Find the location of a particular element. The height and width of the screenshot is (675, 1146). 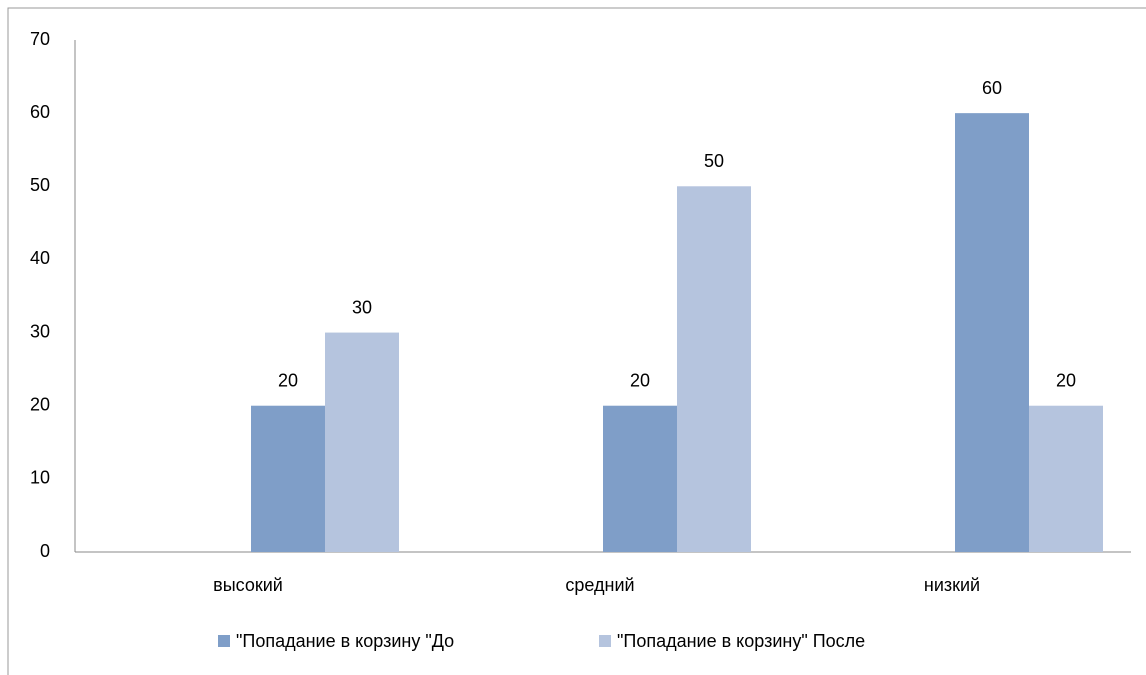

y-tick-label: 20 is located at coordinates (40, 404).